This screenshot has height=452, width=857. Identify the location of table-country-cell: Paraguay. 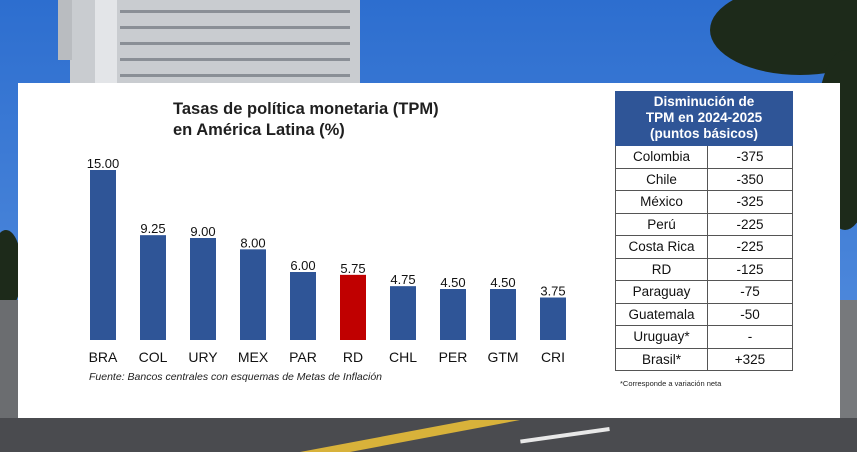
(661, 292).